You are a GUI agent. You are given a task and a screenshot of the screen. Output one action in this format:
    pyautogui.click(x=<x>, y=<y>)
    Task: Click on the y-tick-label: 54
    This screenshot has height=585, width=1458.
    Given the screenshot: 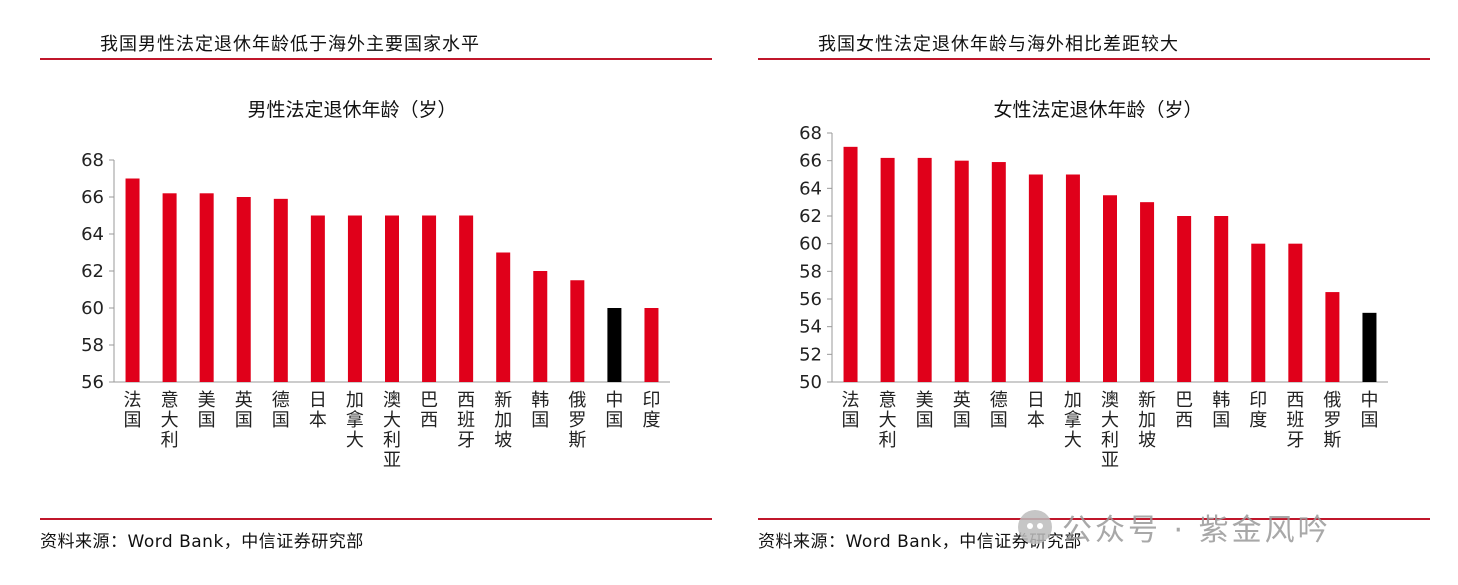 What is the action you would take?
    pyautogui.click(x=810, y=327)
    